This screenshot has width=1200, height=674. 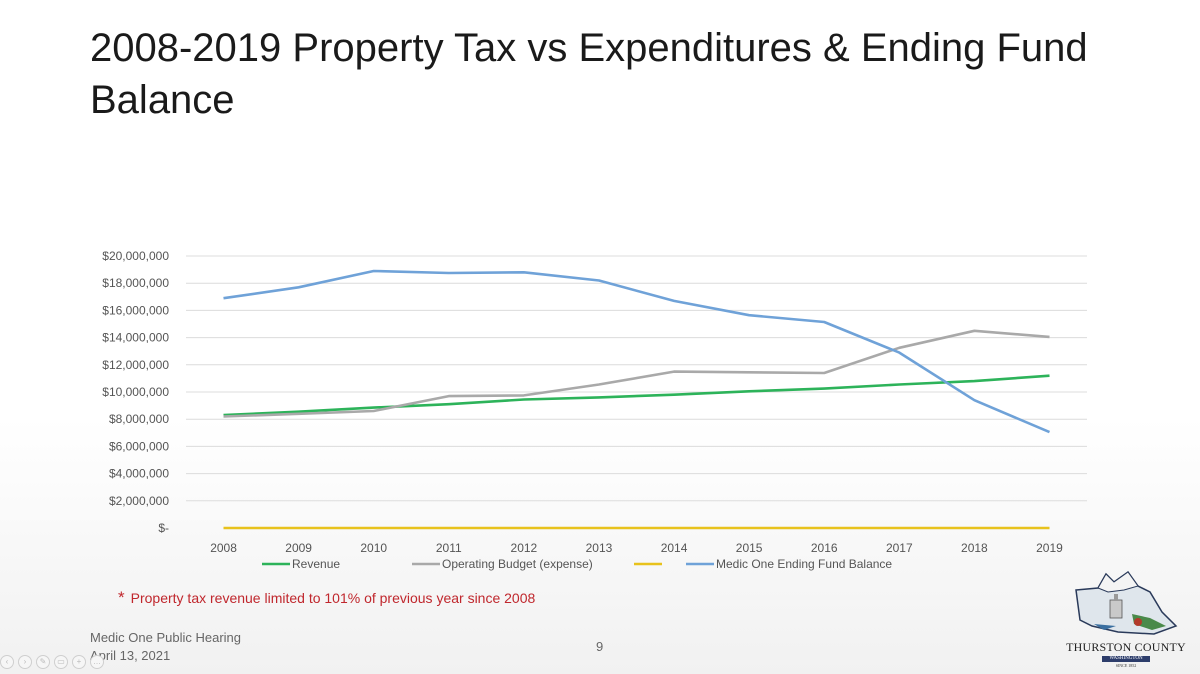 I want to click on x-tick-label: 2014, so click(x=674, y=548).